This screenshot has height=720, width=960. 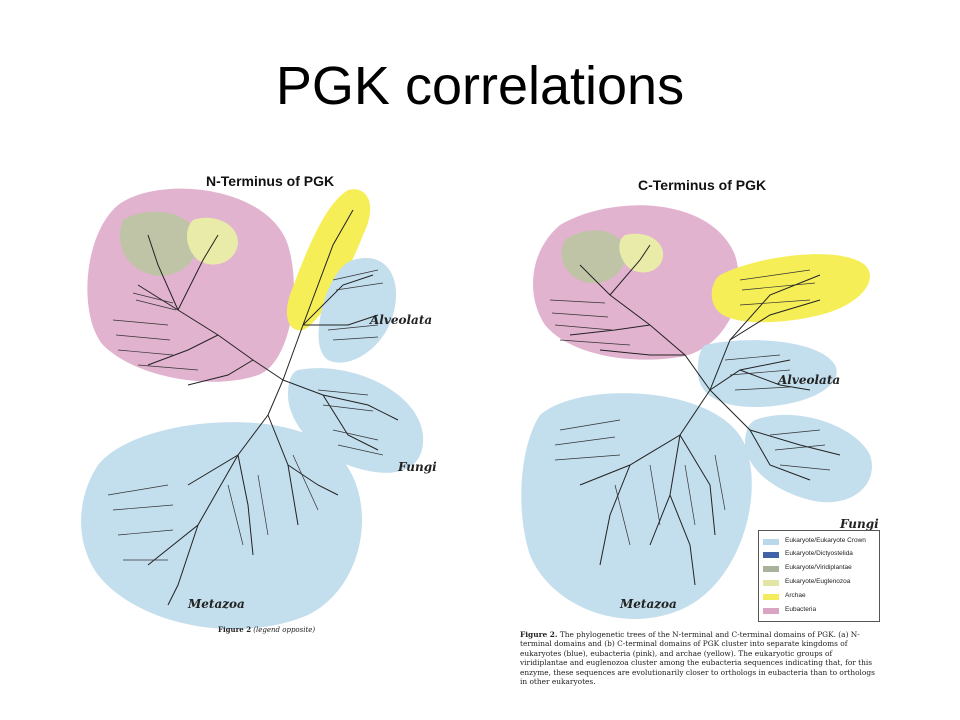 I want to click on legend-item: Eukaryote/Viridiplantae, so click(x=819, y=569).